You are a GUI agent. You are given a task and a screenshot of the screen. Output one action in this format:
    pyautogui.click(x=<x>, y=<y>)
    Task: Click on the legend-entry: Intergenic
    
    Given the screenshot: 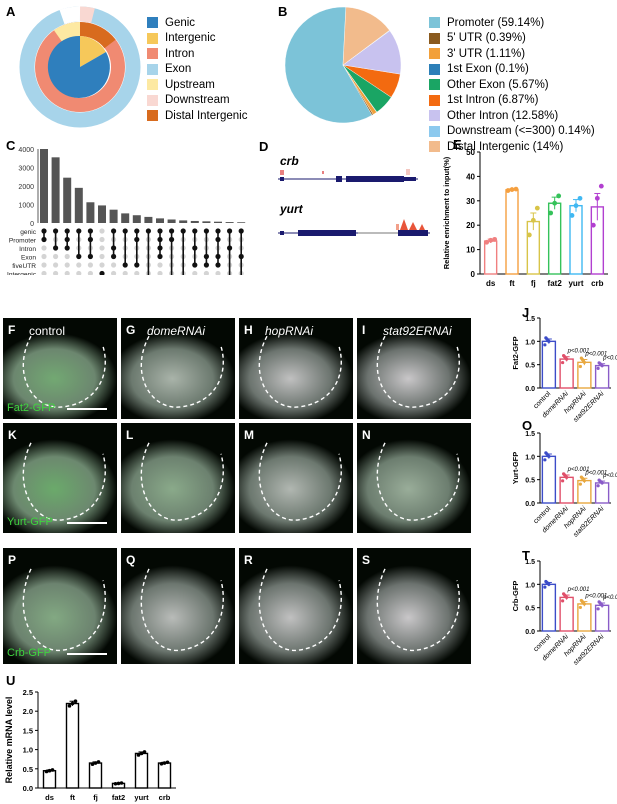 What is the action you would take?
    pyautogui.click(x=197, y=39)
    